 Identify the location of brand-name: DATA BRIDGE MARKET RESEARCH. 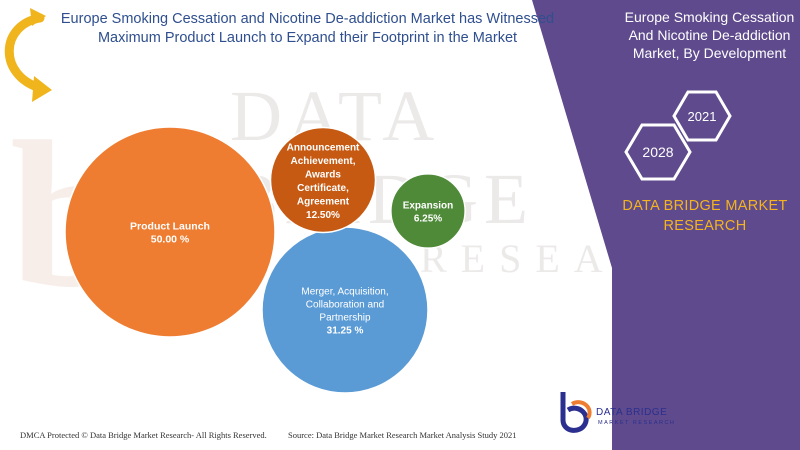
(705, 216).